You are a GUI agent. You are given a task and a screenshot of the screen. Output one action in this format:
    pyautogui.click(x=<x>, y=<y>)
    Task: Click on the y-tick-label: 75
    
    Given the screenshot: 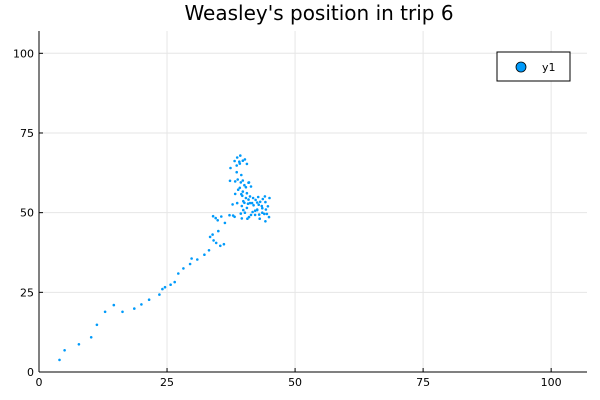 What is the action you would take?
    pyautogui.click(x=27, y=133)
    